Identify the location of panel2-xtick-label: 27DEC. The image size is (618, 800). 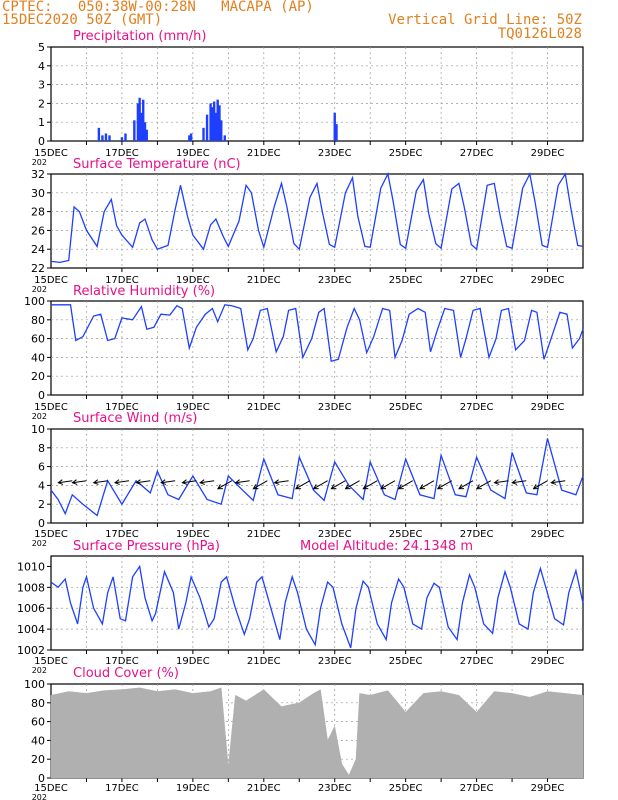
(477, 280).